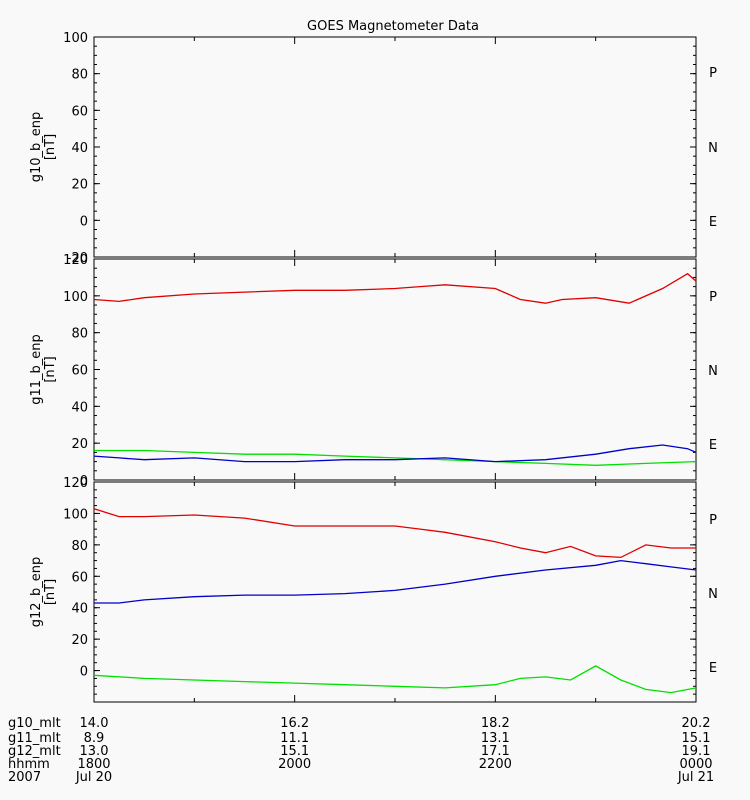 This screenshot has width=750, height=800. What do you see at coordinates (393, 26) in the screenshot?
I see `chart-title: GOES Magnetometer Data` at bounding box center [393, 26].